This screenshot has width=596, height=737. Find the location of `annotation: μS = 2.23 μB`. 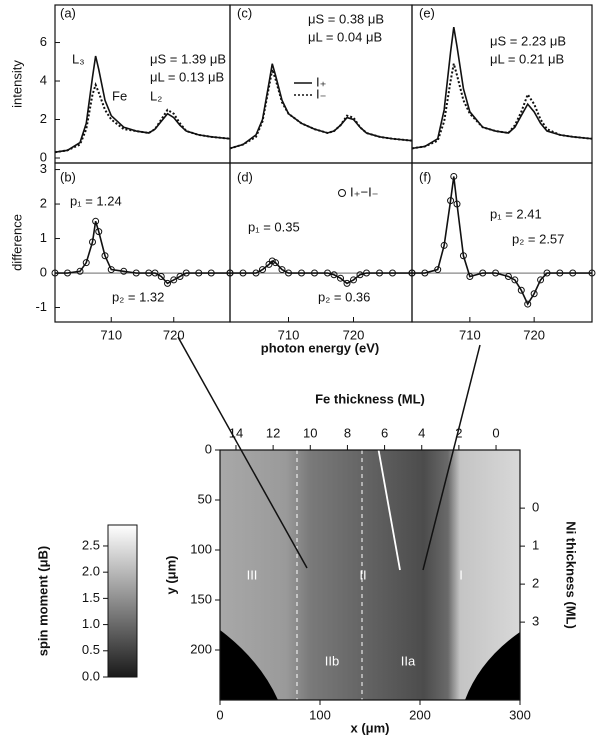

annotation: μS = 2.23 μB is located at coordinates (528, 40).